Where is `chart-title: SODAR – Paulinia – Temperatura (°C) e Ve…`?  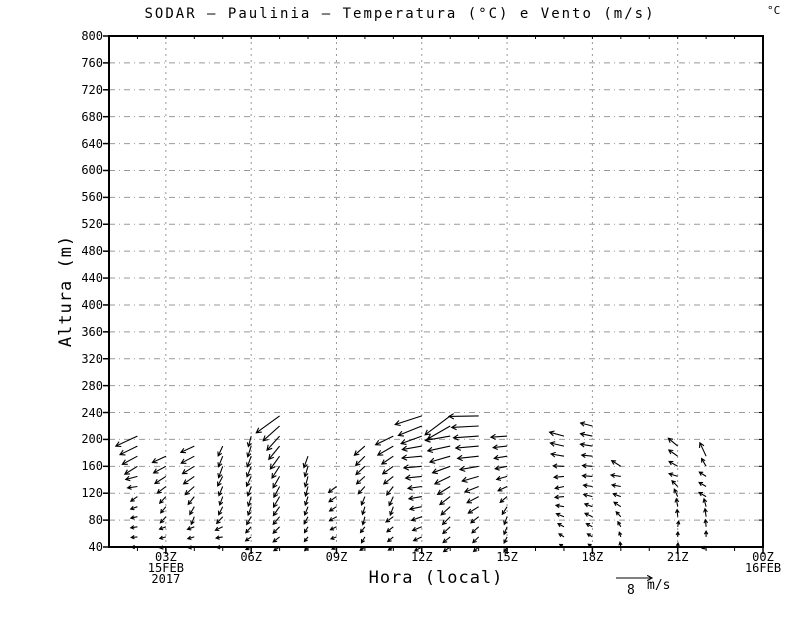 chart-title: SODAR – Paulinia – Temperatura (°C) e Ve… is located at coordinates (400, 14).